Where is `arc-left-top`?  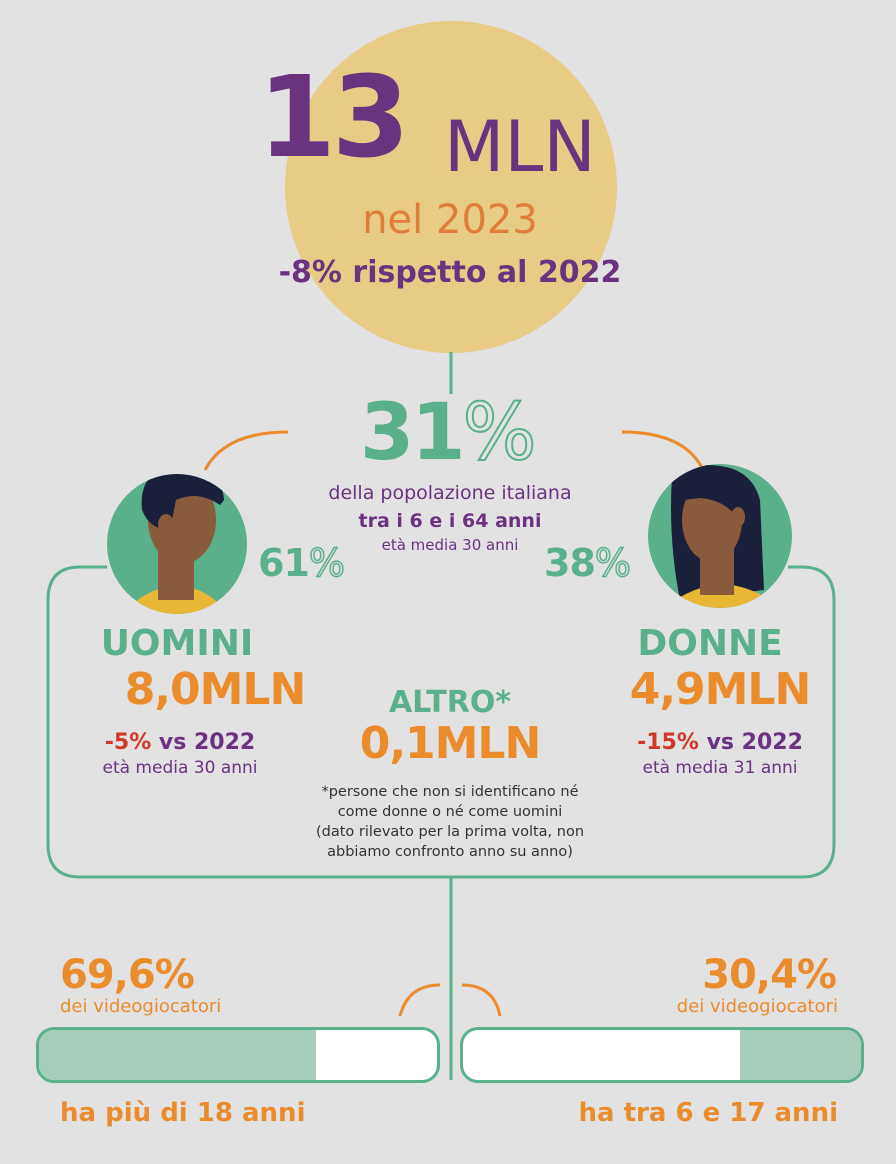
arc-left-top is located at coordinates (246, 450).